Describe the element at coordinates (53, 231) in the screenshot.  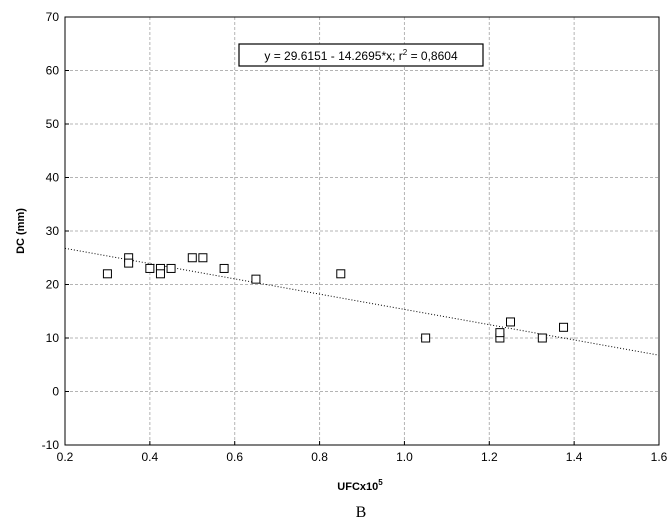
I see `y-tick-label: 30` at that location.